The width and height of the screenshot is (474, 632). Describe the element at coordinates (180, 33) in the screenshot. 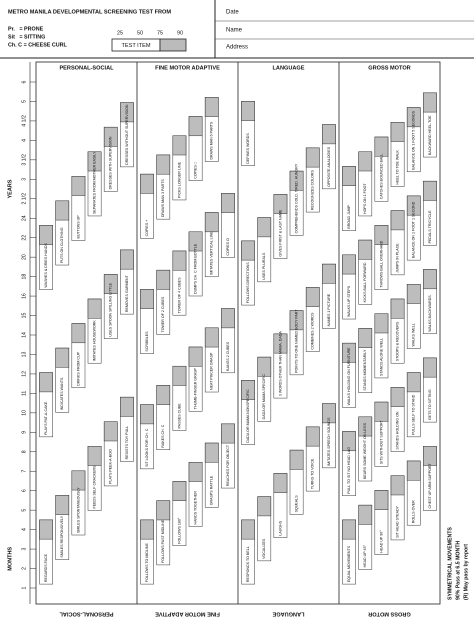

I see `scale-label: 90` at that location.